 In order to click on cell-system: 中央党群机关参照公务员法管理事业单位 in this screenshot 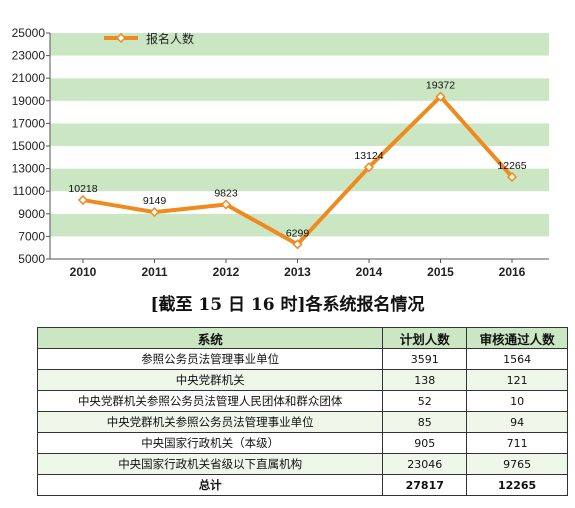, I will do `click(210, 422)`.